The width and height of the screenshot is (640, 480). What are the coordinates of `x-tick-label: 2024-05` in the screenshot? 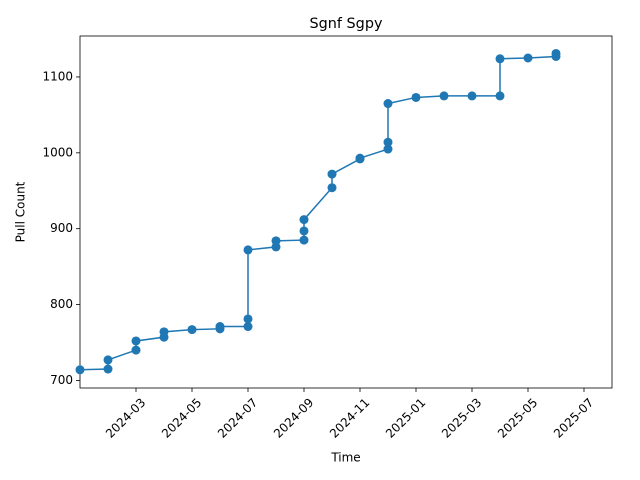 It's located at (181, 417).